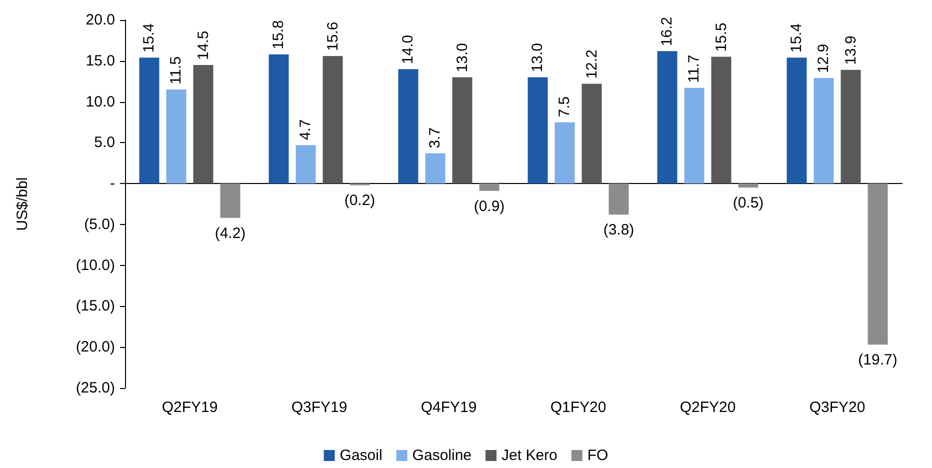 Image resolution: width=932 pixels, height=468 pixels. I want to click on data-label: 11.5, so click(176, 70).